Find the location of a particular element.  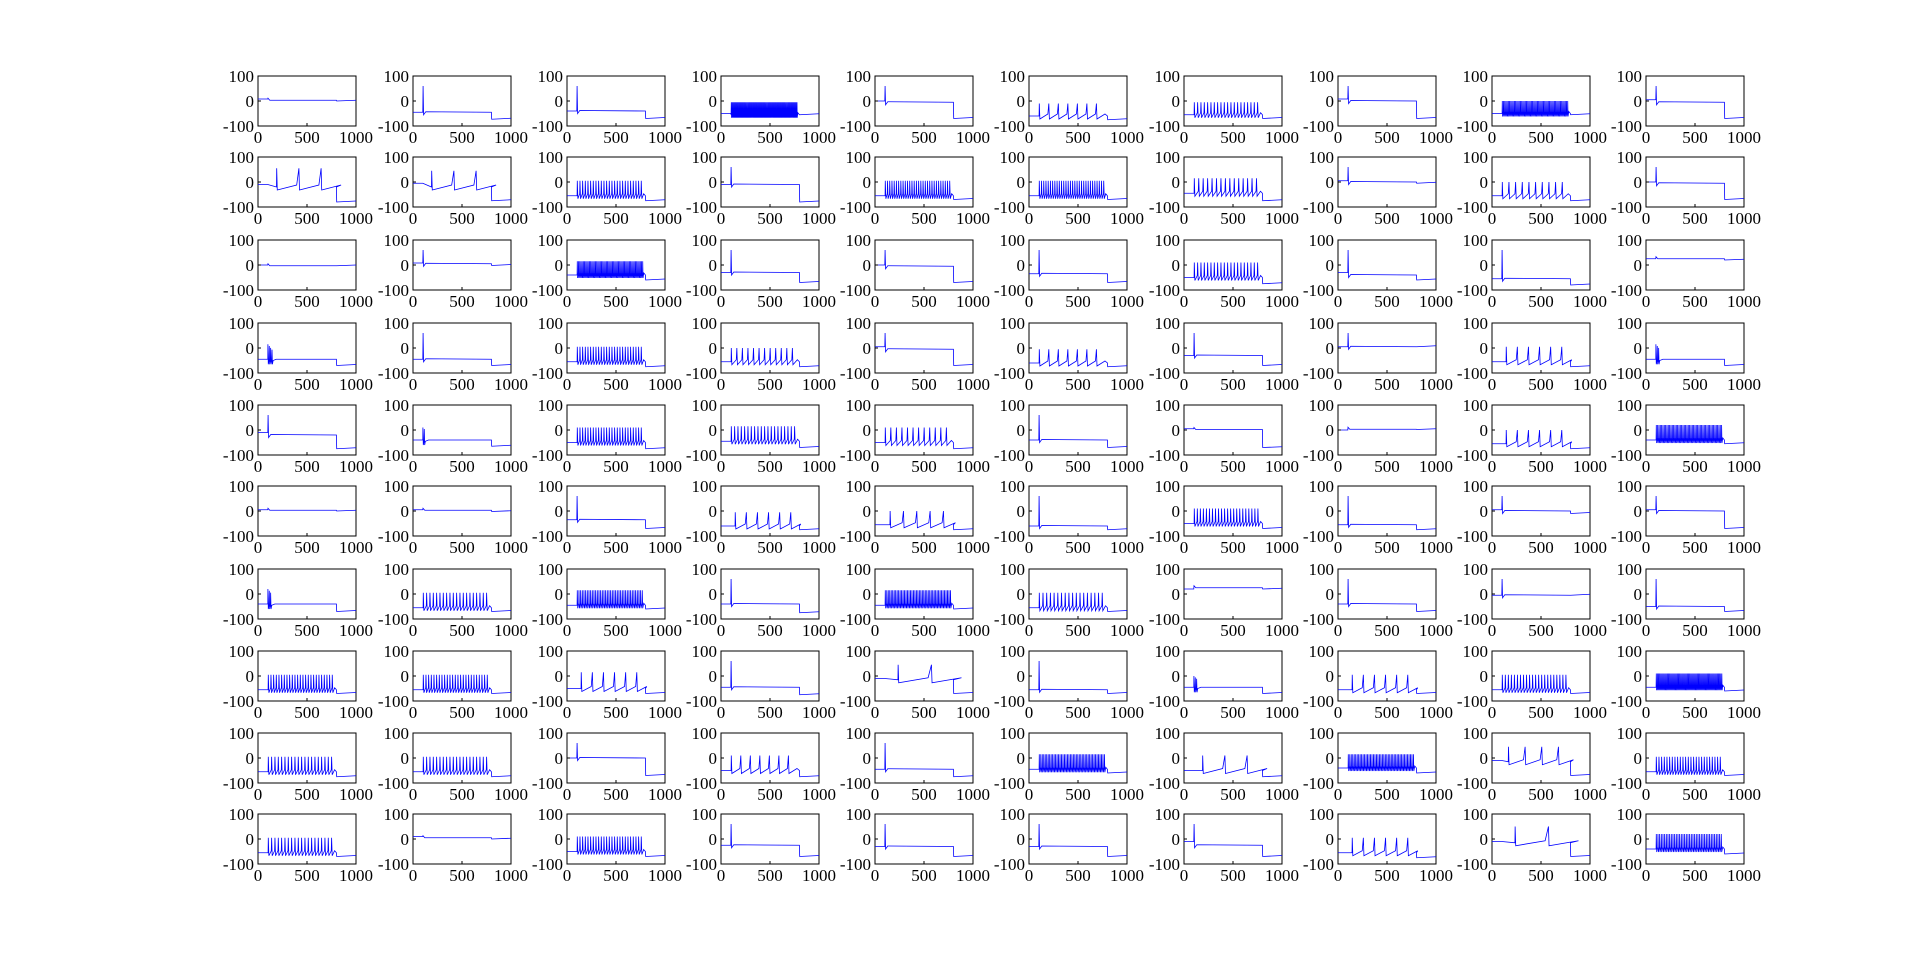

subplot-r7-c1: 1000-1000 500 1000 is located at coordinates (298, 600).